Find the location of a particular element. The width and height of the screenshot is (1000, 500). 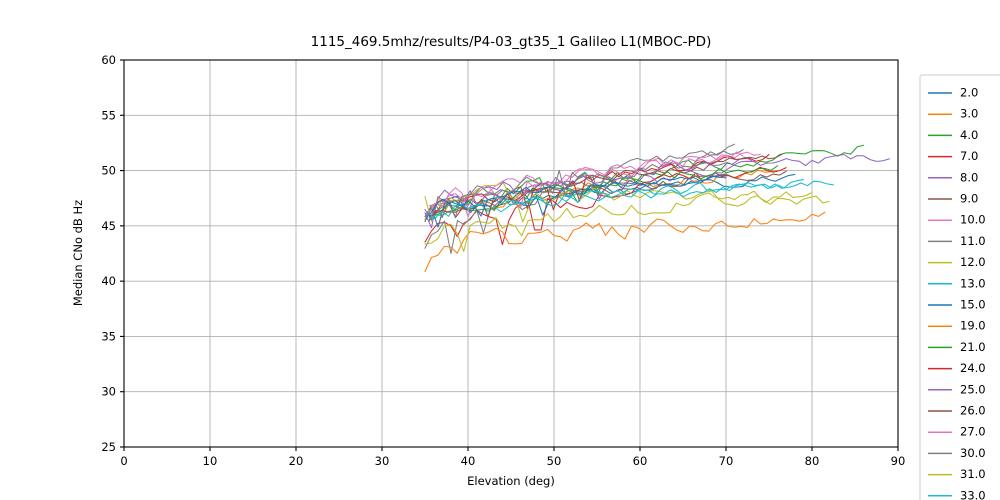

x-tick-label: 50 is located at coordinates (554, 461).